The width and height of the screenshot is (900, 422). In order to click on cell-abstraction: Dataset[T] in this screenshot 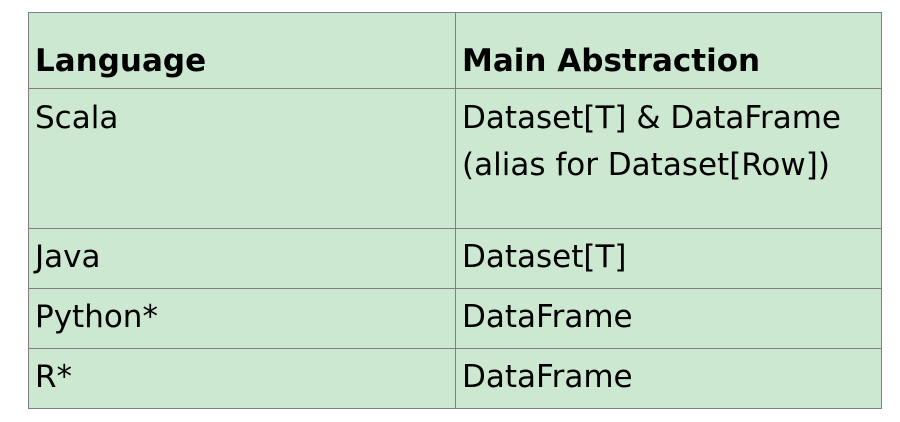, I will do `click(668, 258)`.